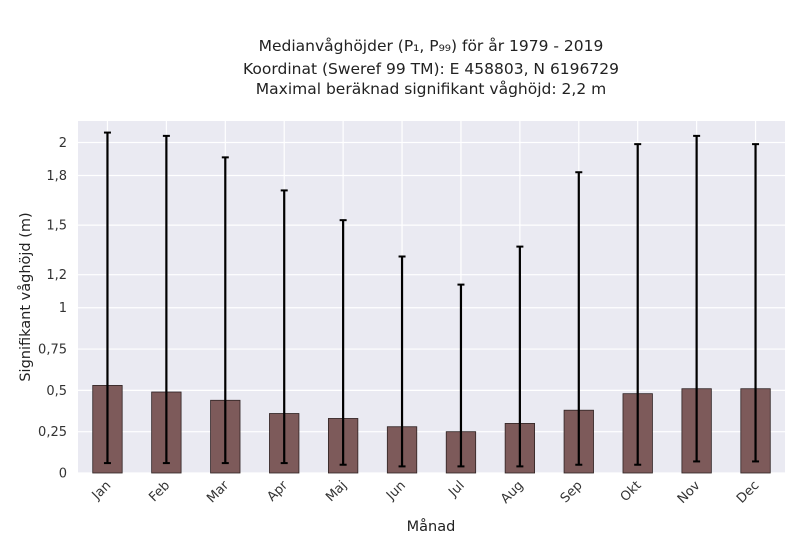 Image resolution: width=800 pixels, height=550 pixels. What do you see at coordinates (396, 491) in the screenshot?
I see `x-tick-label: Jun` at bounding box center [396, 491].